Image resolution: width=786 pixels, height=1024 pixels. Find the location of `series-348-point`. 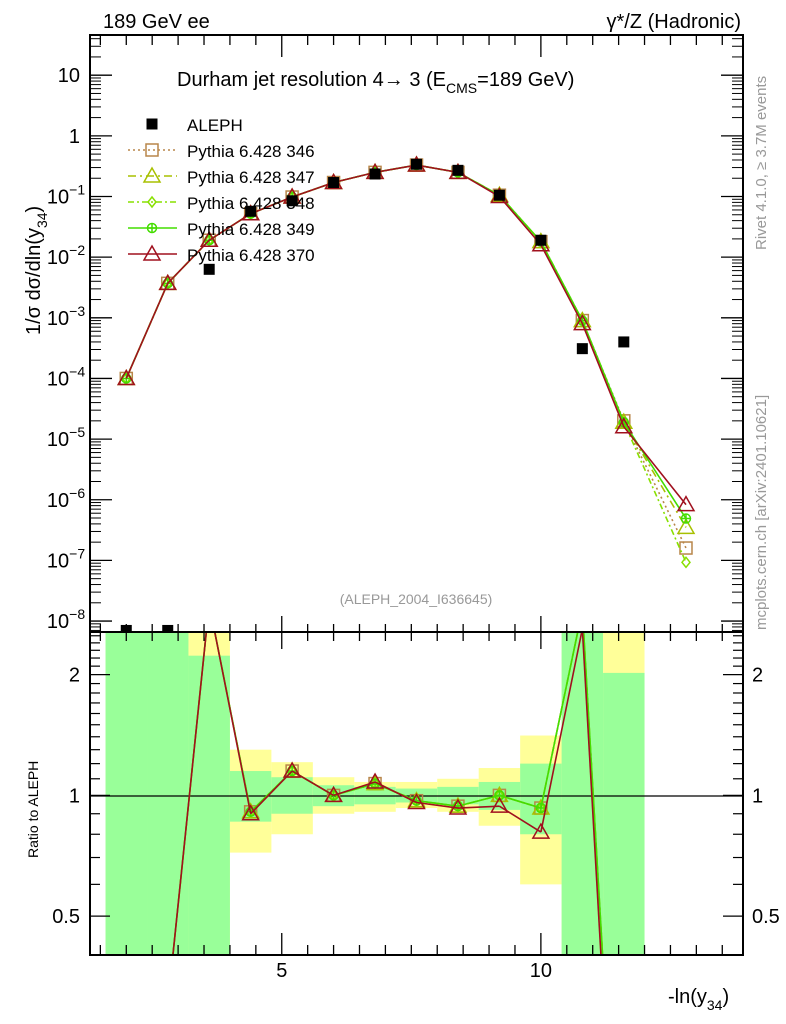

series-348-point is located at coordinates (686, 562).